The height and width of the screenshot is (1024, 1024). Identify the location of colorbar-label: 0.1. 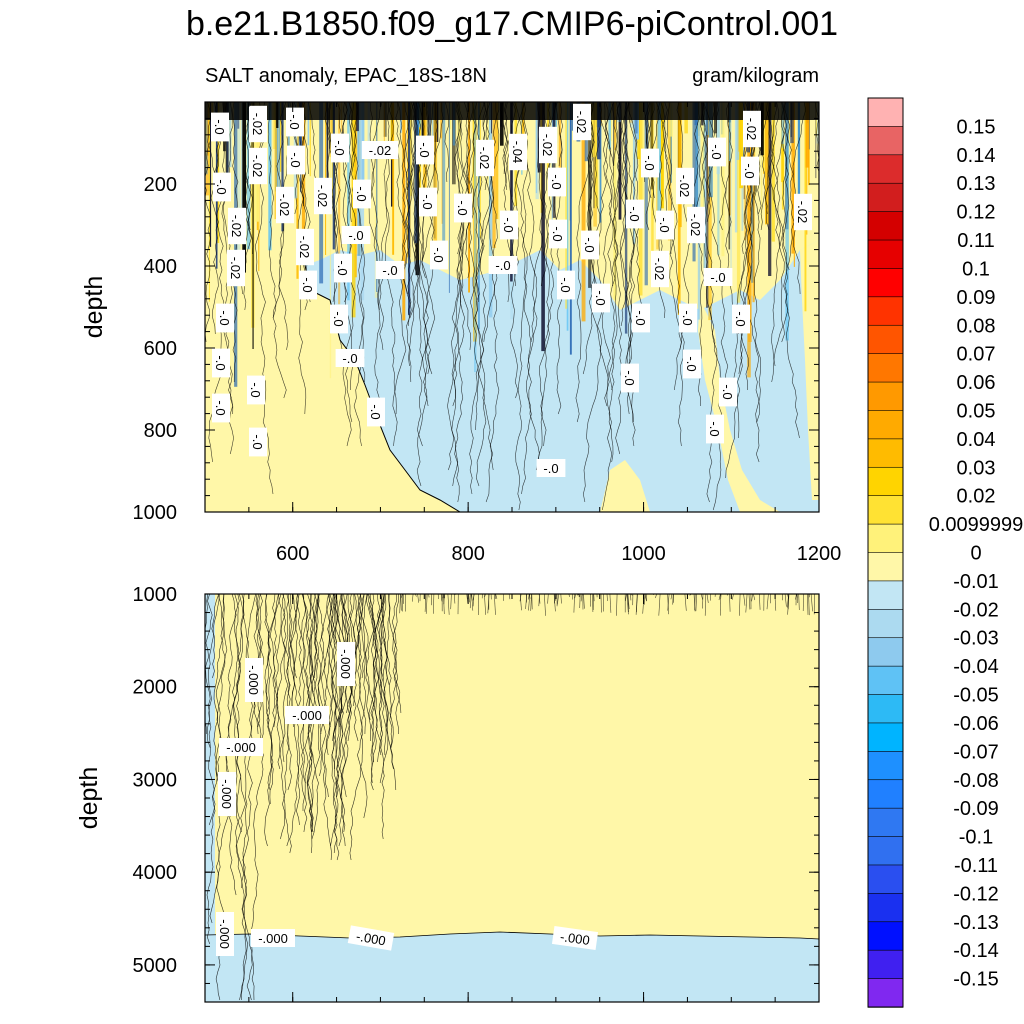
(976, 269).